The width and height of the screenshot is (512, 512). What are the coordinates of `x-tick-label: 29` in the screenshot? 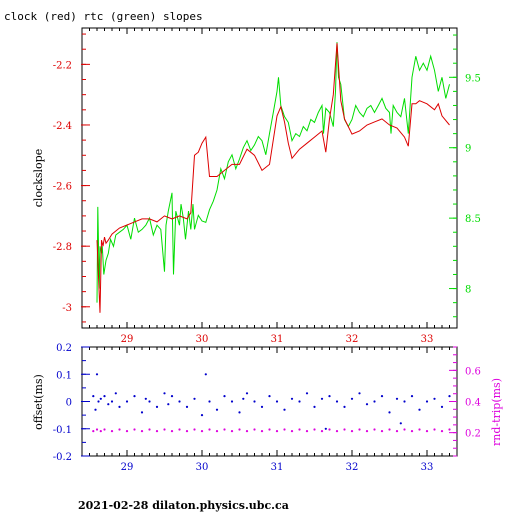 It's located at (127, 467).